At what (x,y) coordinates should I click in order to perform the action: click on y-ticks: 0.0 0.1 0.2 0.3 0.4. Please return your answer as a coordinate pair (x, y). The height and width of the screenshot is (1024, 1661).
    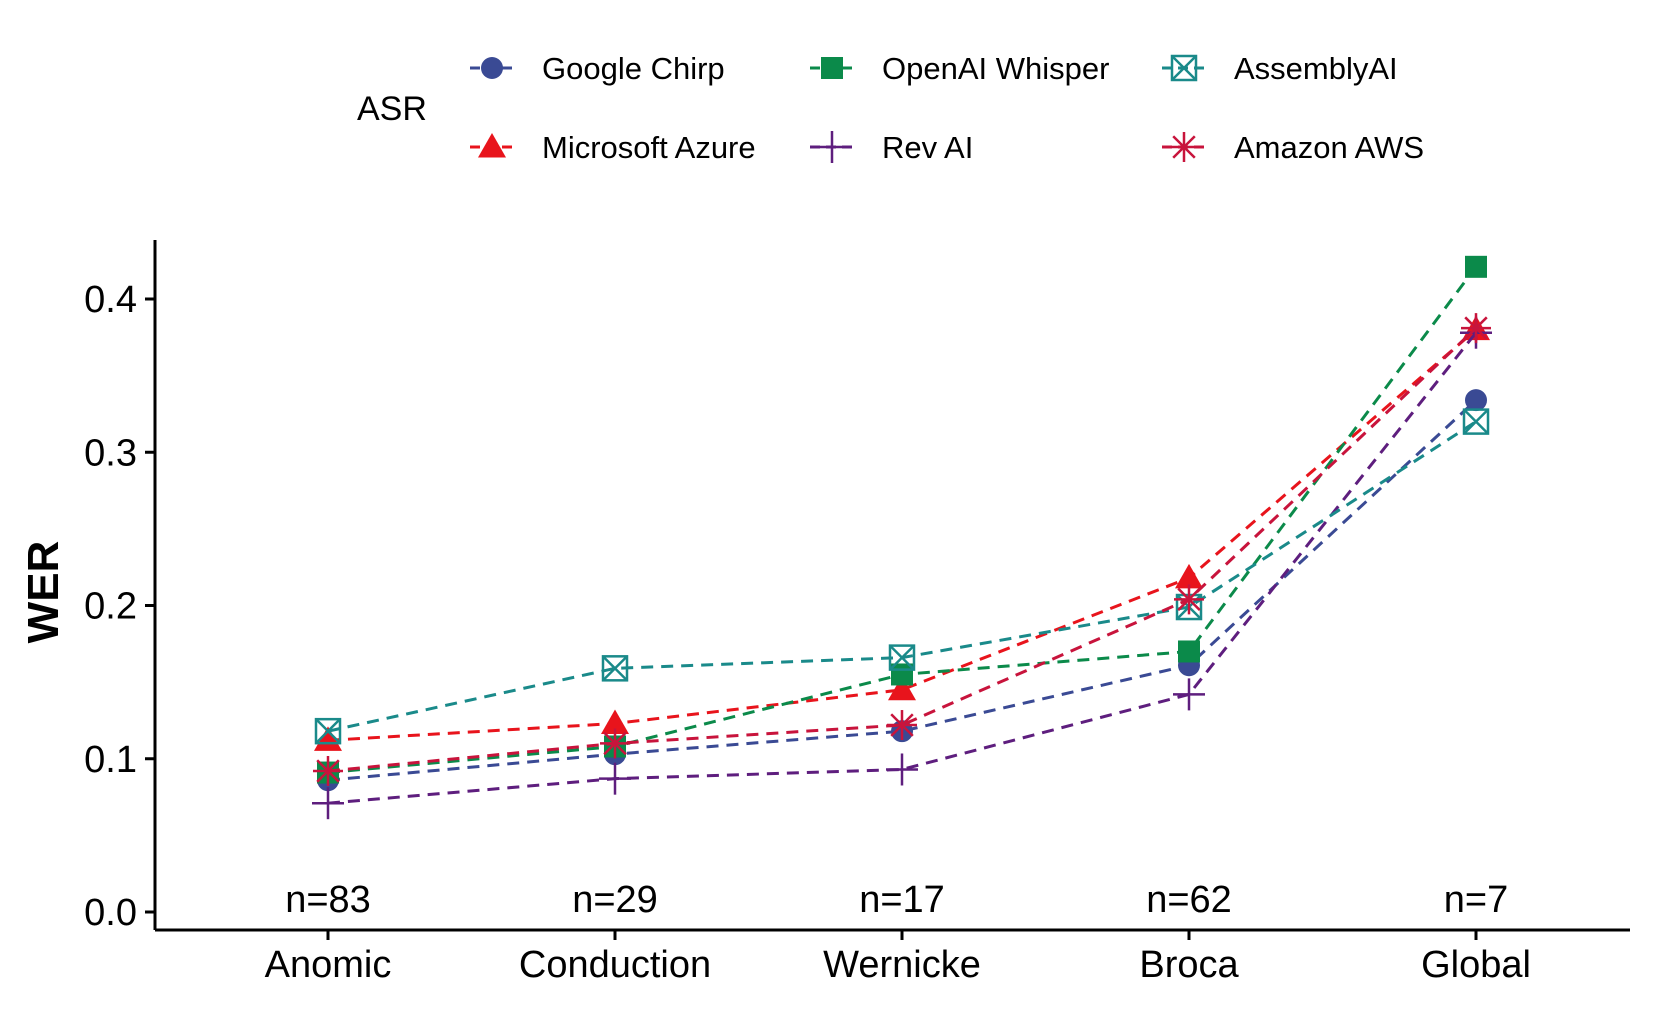
    Looking at the image, I should click on (119, 606).